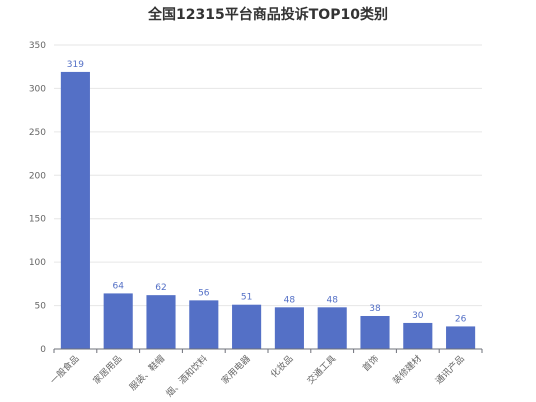 The height and width of the screenshot is (402, 536). What do you see at coordinates (321, 370) in the screenshot?
I see `x-tick-label: 交通工具` at bounding box center [321, 370].